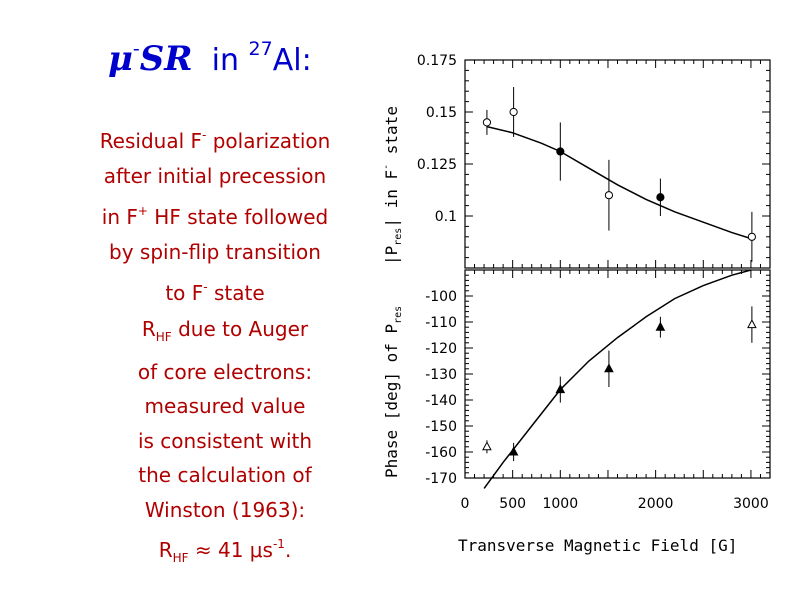 This screenshot has width=800, height=600. What do you see at coordinates (656, 504) in the screenshot?
I see `x-tick-label: 2000` at bounding box center [656, 504].